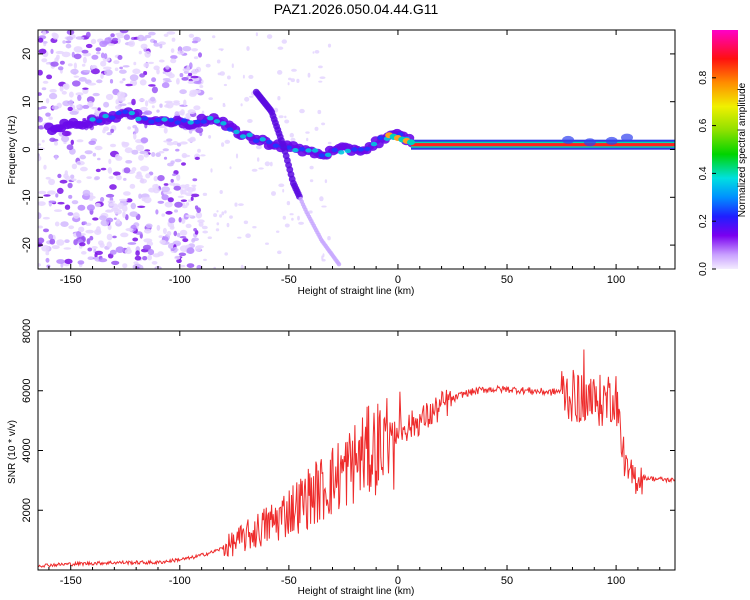 Image resolution: width=750 pixels, height=600 pixels. What do you see at coordinates (71, 280) in the screenshot?
I see `spectrogram-x-tick-label: -150` at bounding box center [71, 280].